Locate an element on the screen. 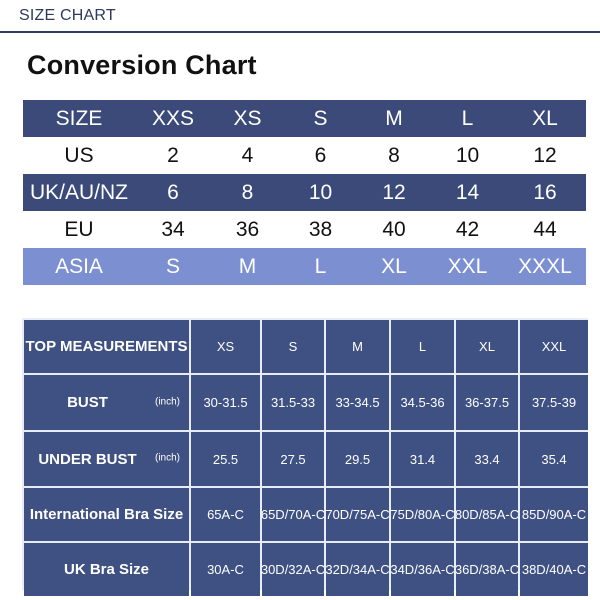 The width and height of the screenshot is (600, 600). cell: 31.4 is located at coordinates (422, 459).